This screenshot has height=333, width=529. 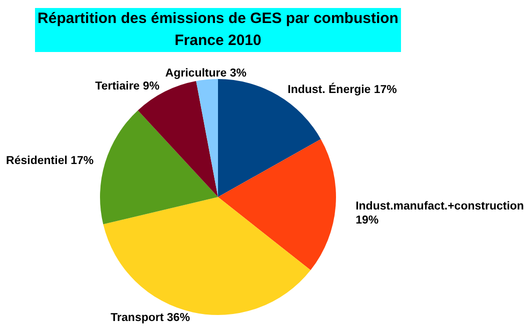 I want to click on slice-label: Agriculture 3%, so click(x=205, y=74).